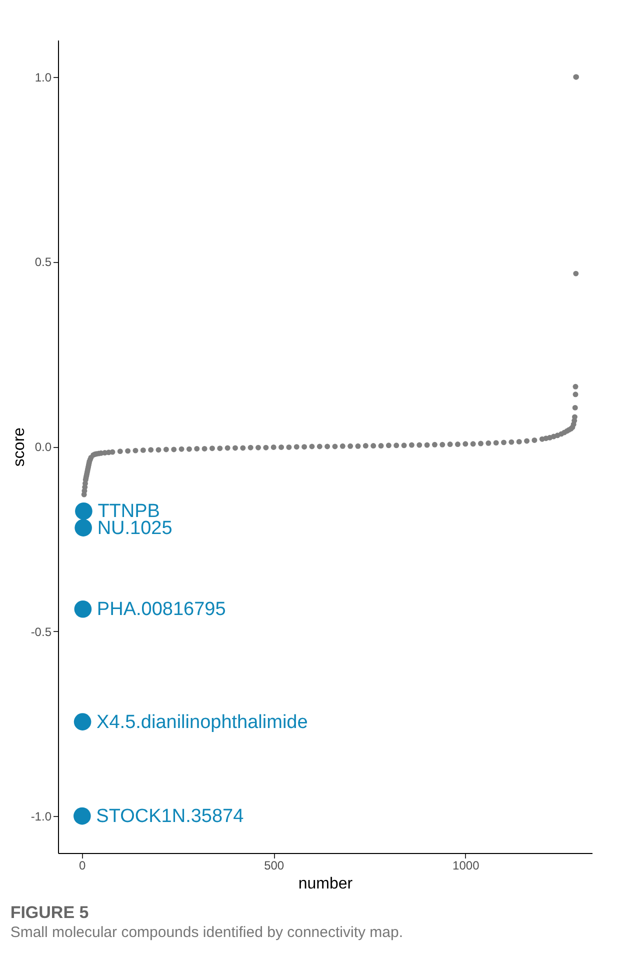  Describe the element at coordinates (170, 817) in the screenshot. I see `annotation: STOCK1N.35874` at that location.